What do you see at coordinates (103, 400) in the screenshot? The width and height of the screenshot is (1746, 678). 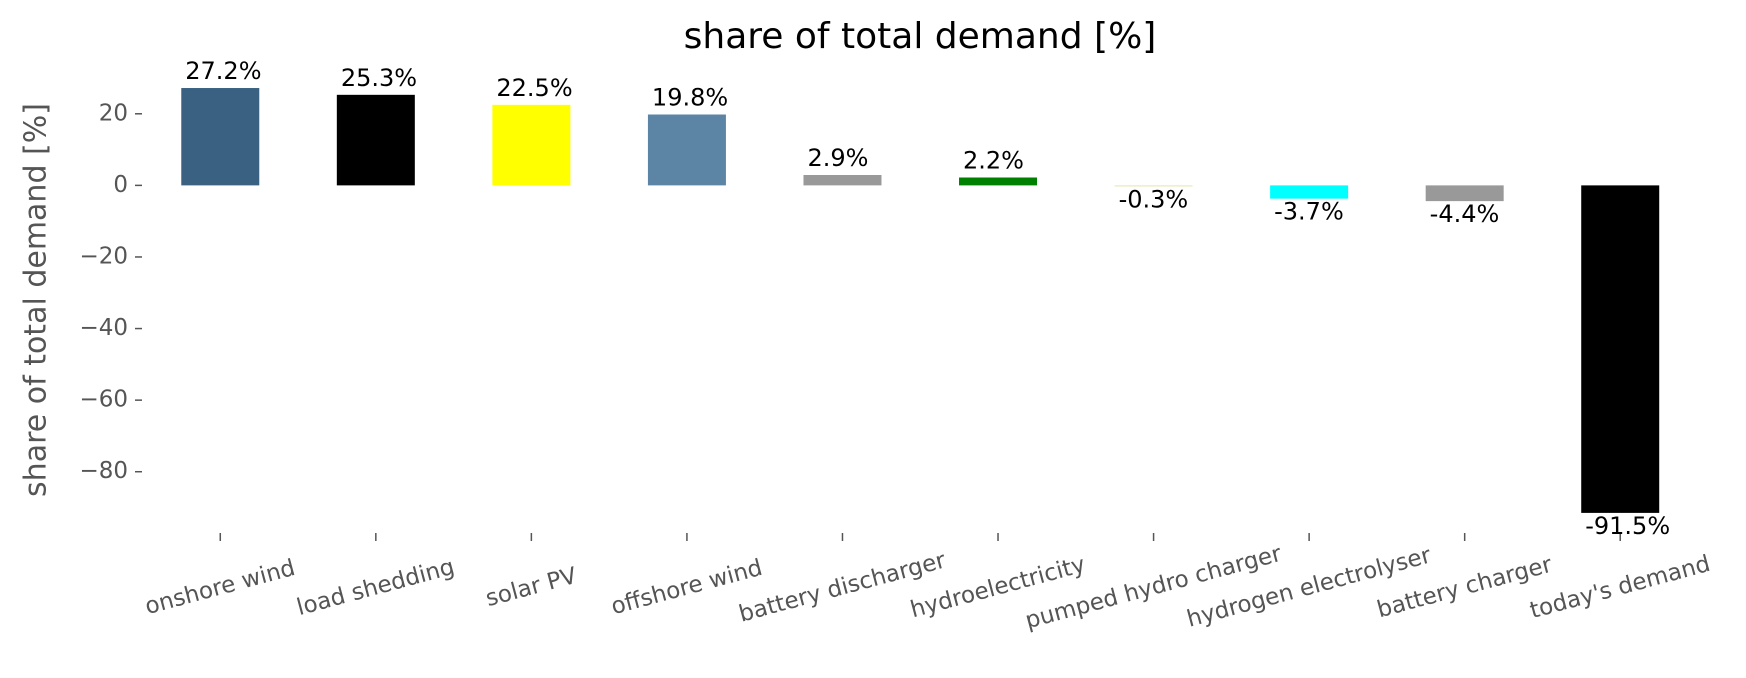 I see `y-tick-label: −60` at bounding box center [103, 400].